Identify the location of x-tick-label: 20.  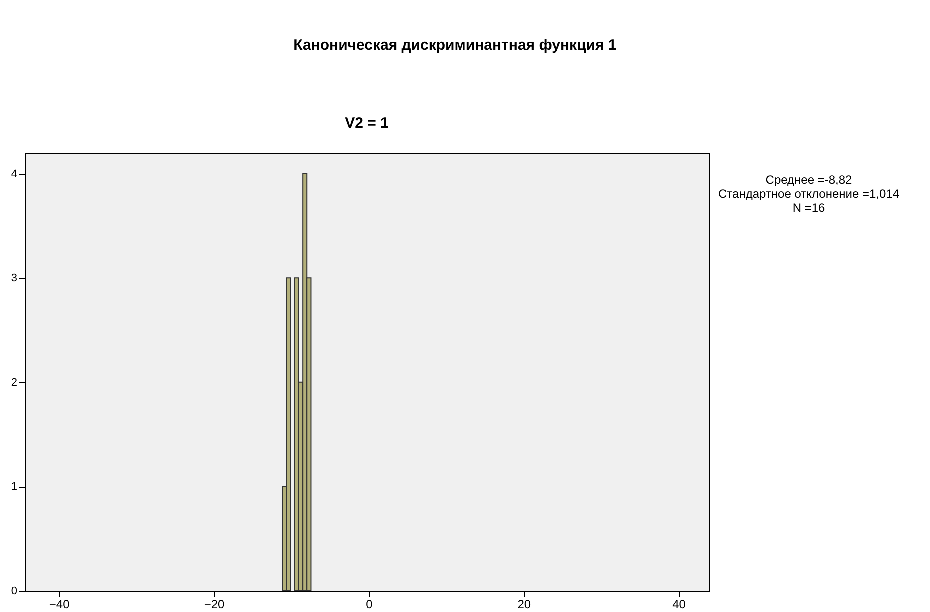
(525, 605).